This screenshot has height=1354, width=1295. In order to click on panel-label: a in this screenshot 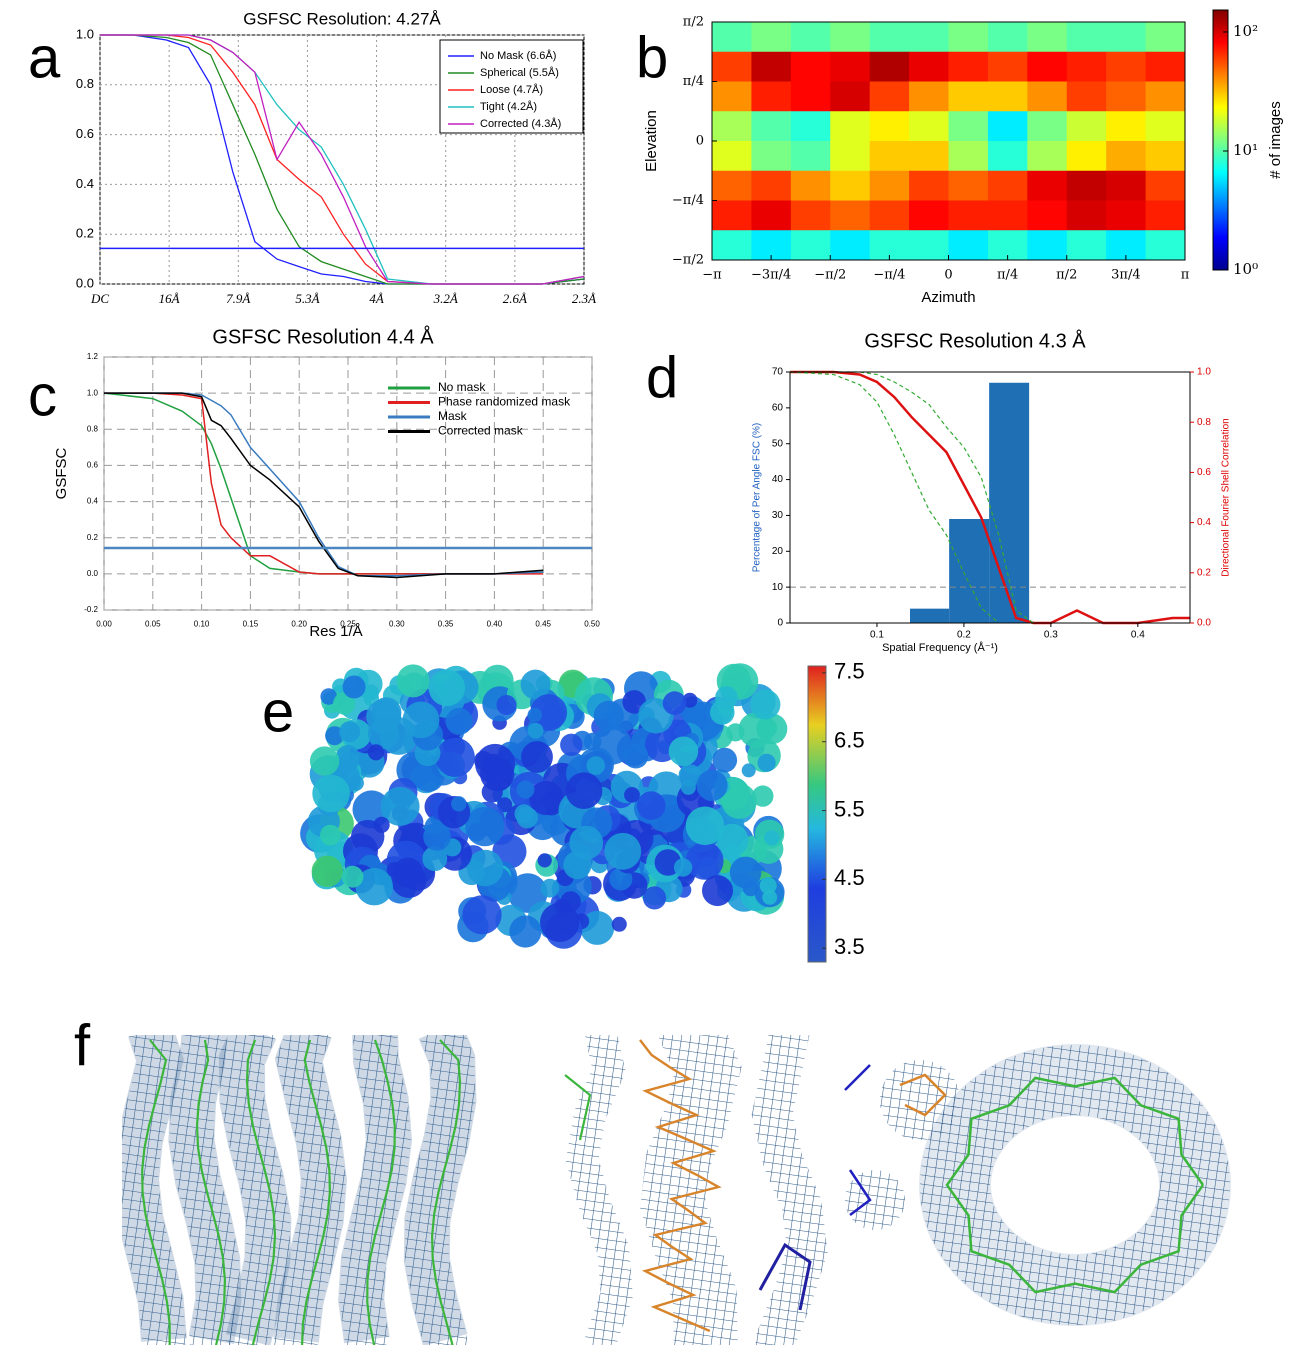, I will do `click(44, 57)`.